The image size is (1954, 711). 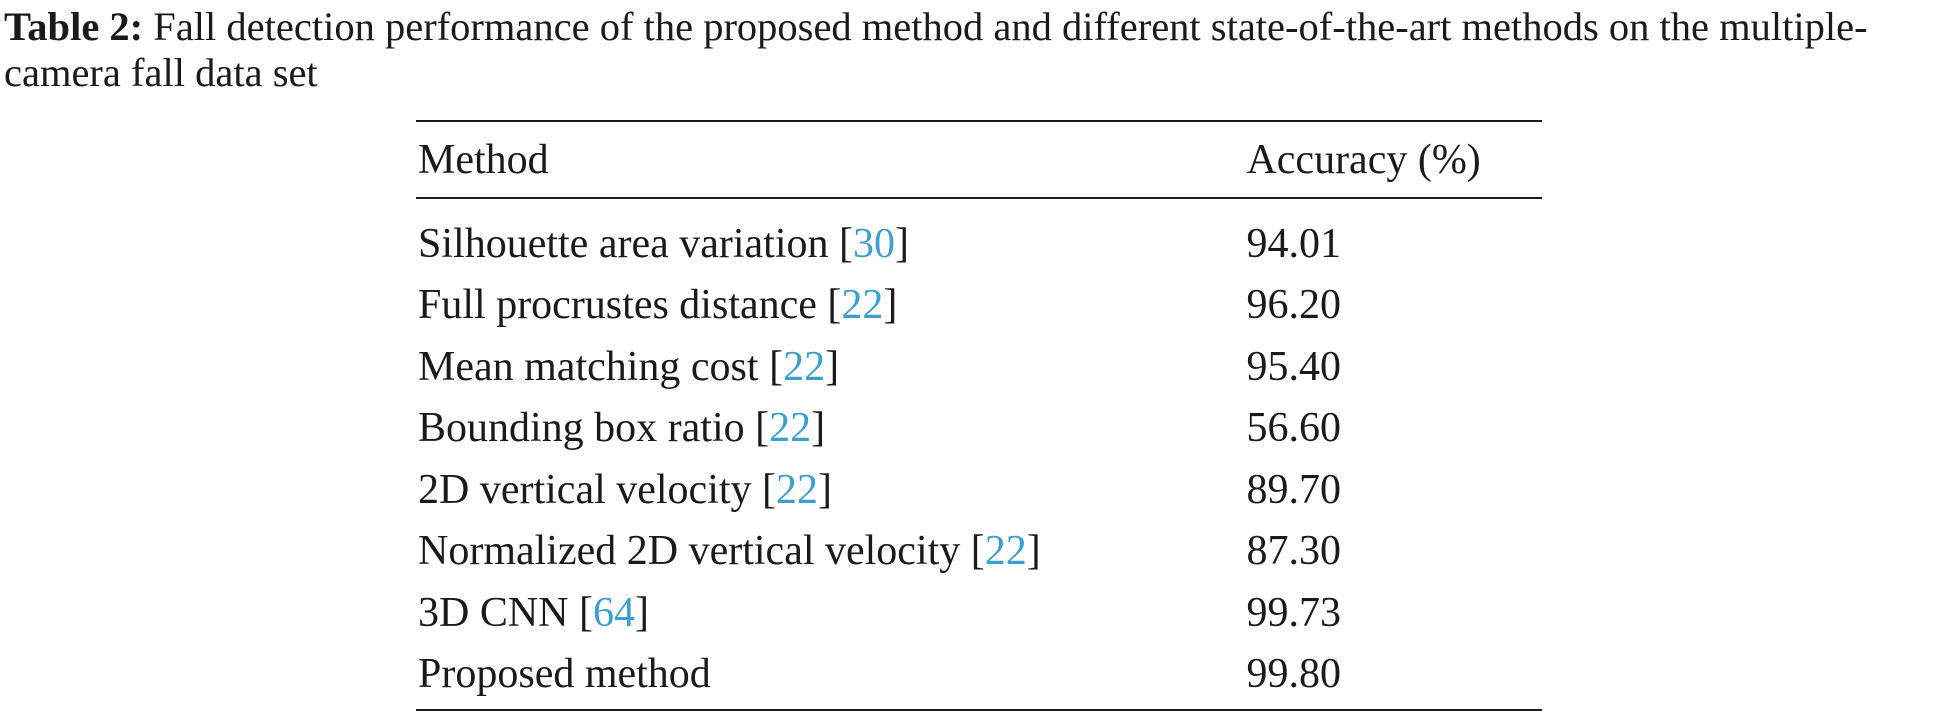 I want to click on table-row: Bounding box ratio [22] 56.60, so click(x=979, y=429).